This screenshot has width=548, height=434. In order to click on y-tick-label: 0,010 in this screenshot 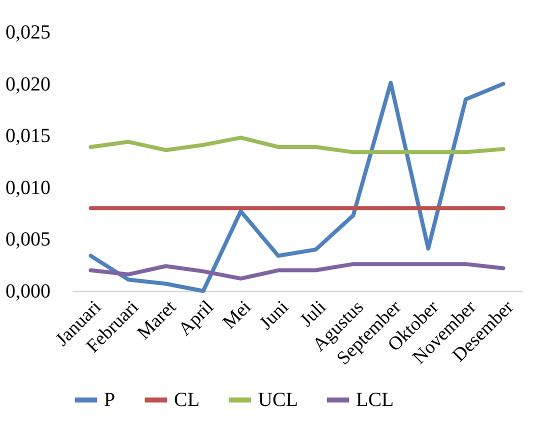, I will do `click(28, 187)`.